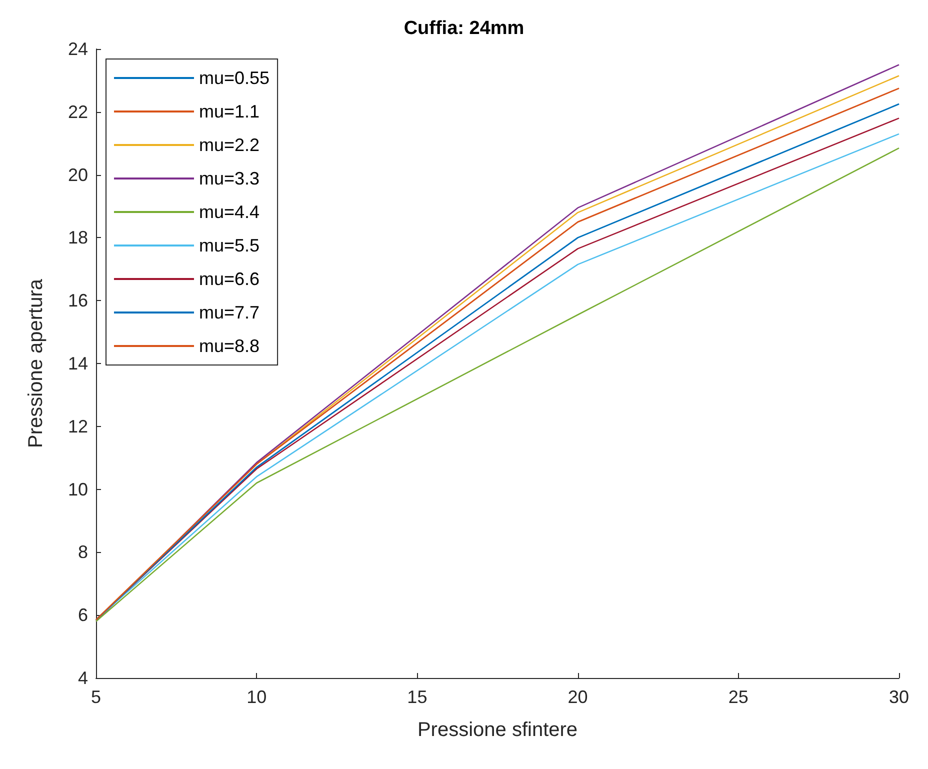 This screenshot has height=769, width=928. Describe the element at coordinates (229, 178) in the screenshot. I see `legend-label: mu=3.3` at that location.